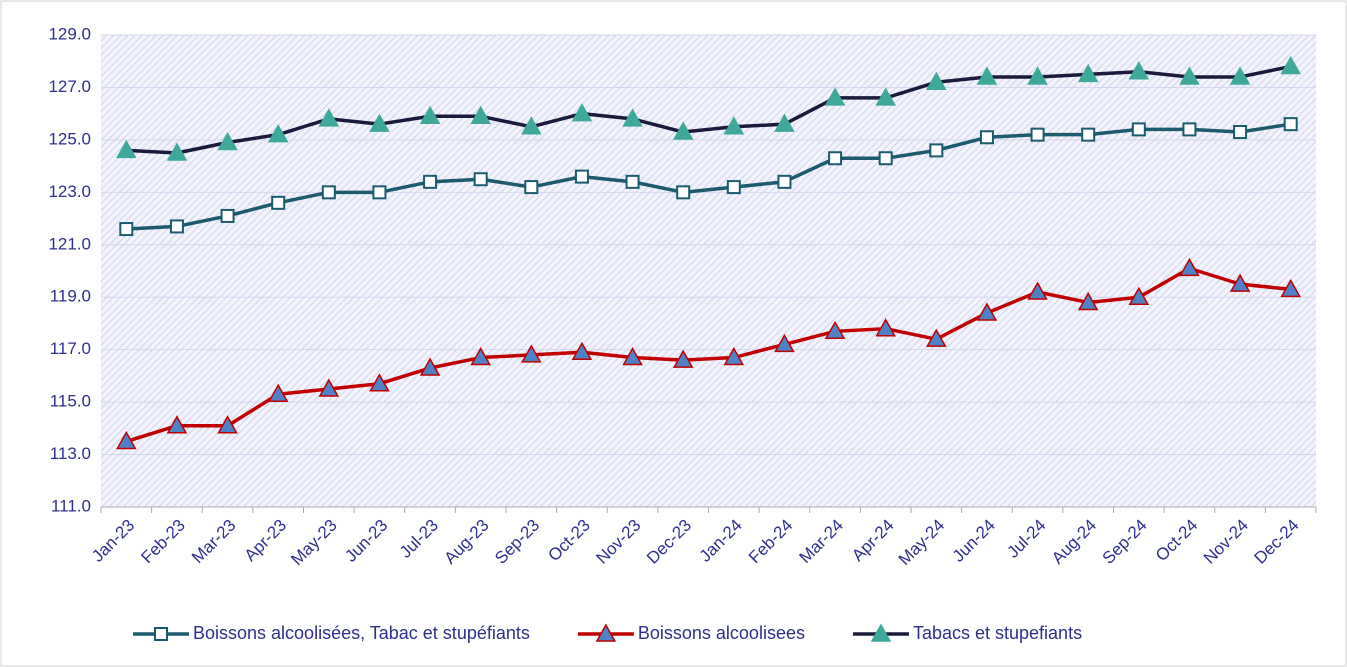 The image size is (1347, 667). I want to click on y-tick-label: 127.0, so click(69, 86).